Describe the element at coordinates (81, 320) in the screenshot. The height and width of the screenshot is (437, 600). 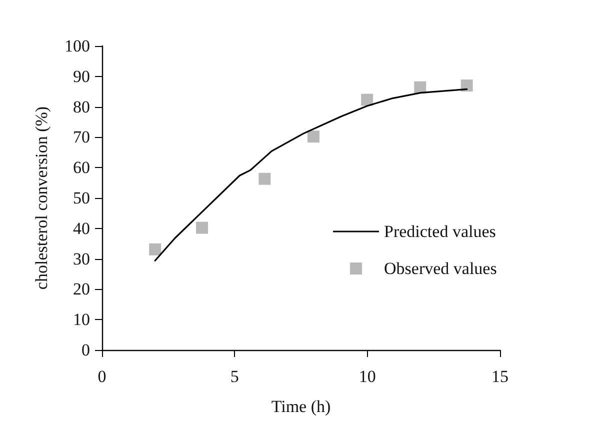
I see `y-tick-label: 10` at that location.